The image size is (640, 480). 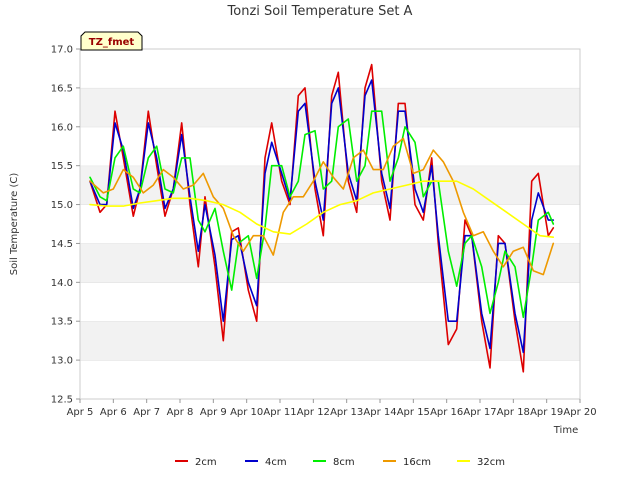 I want to click on y-tick-label: 13.0, so click(x=62, y=361).